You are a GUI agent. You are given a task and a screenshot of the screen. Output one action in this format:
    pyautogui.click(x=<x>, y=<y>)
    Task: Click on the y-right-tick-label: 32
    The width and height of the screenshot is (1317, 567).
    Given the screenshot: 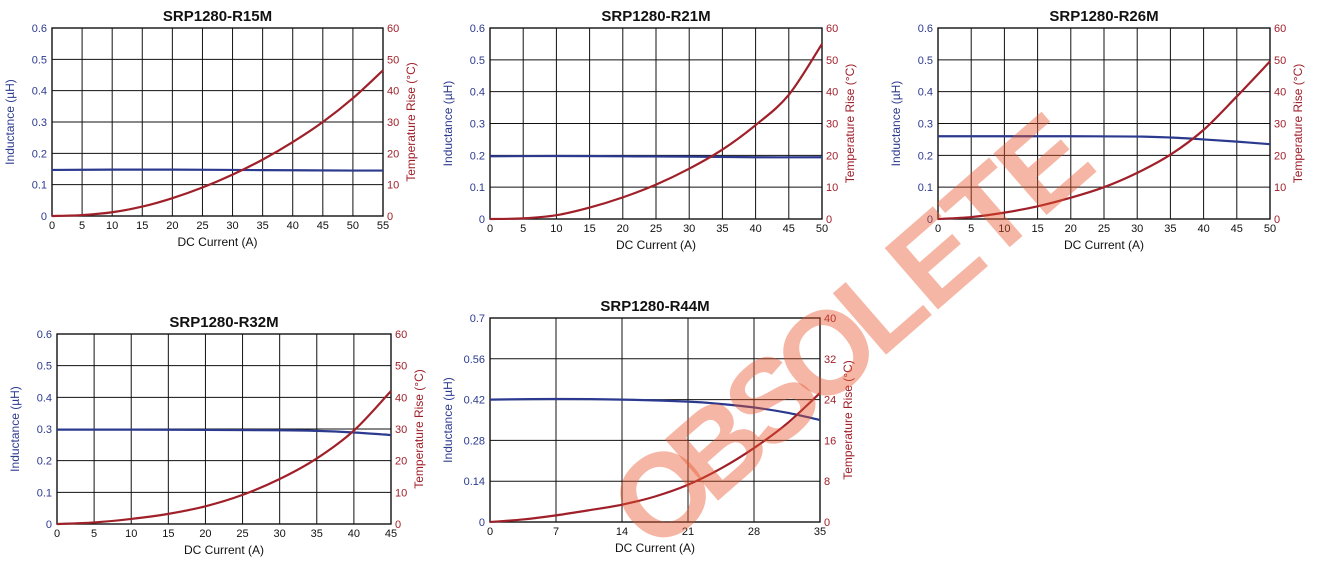 What is the action you would take?
    pyautogui.click(x=830, y=360)
    